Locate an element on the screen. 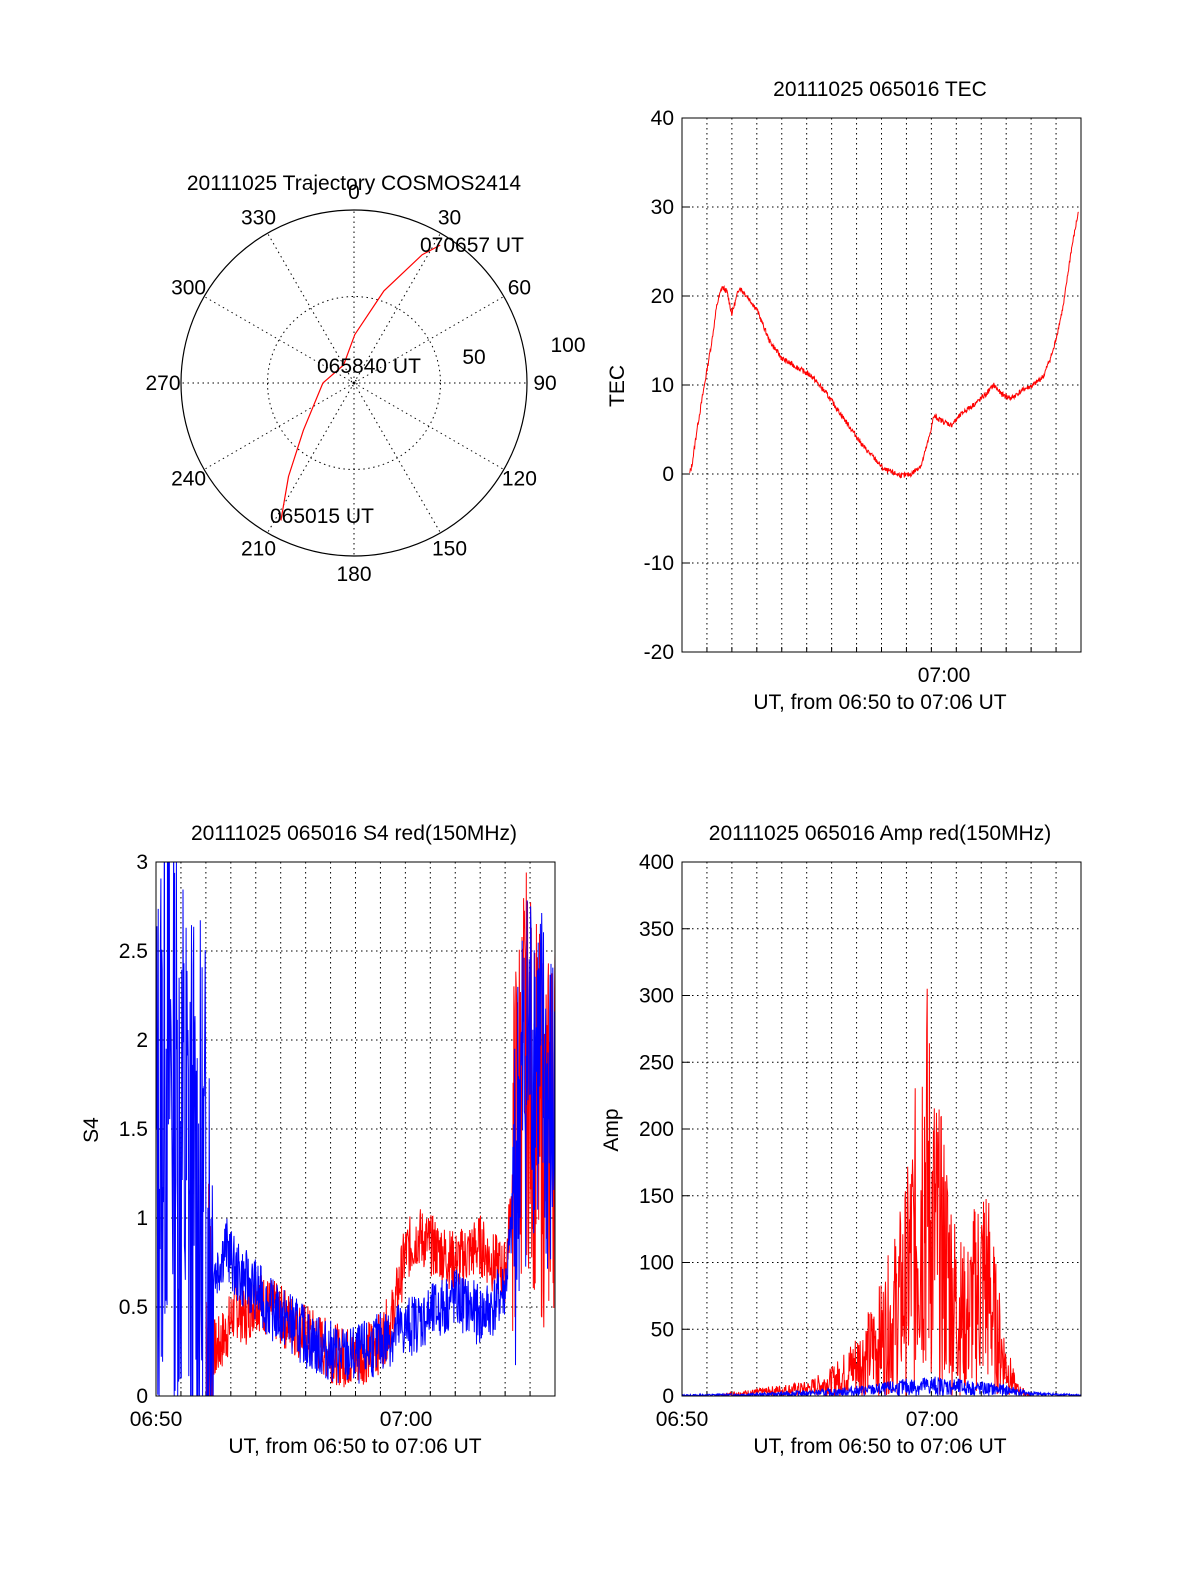 This screenshot has height=1575, width=1200. y-tick-label: 1.5 is located at coordinates (133, 1129).